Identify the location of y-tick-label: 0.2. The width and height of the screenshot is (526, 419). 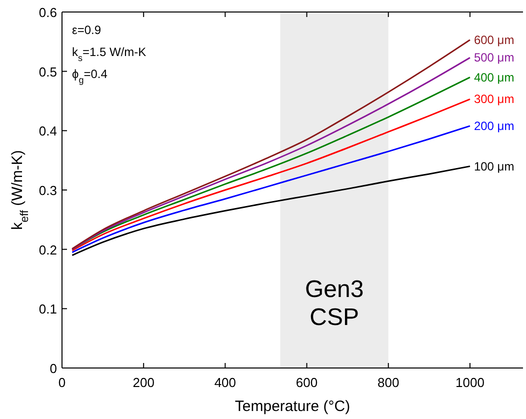
(47, 250).